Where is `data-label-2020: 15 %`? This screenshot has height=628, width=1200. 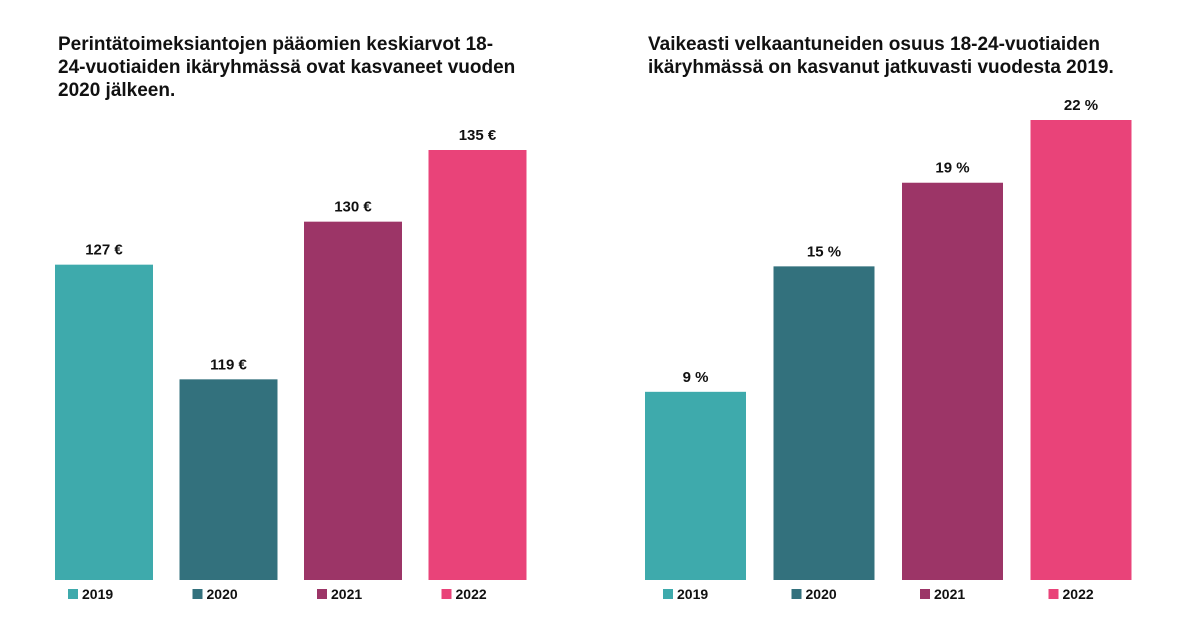 data-label-2020: 15 % is located at coordinates (824, 251).